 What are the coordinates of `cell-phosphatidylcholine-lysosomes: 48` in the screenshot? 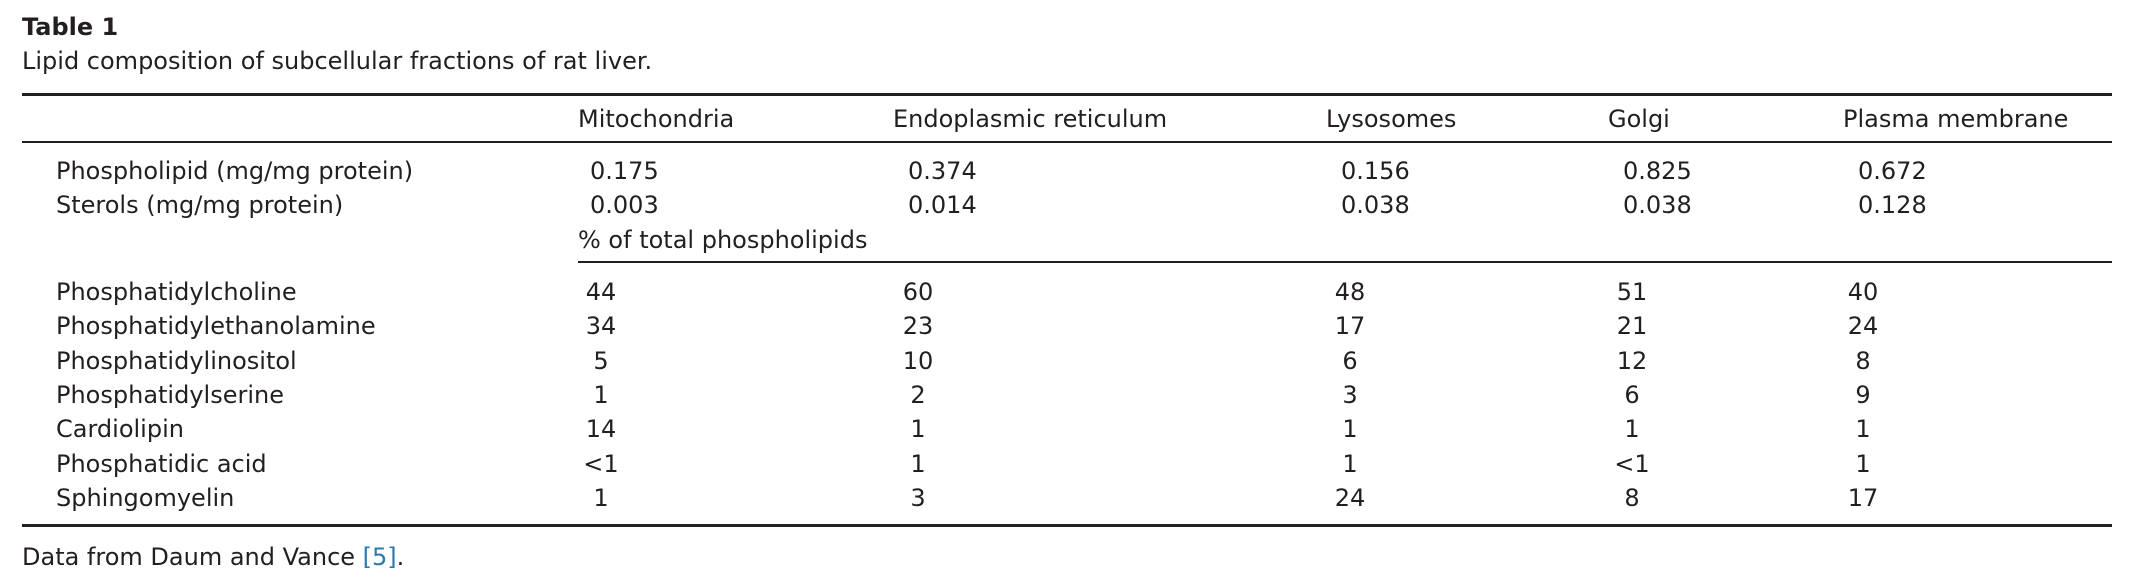 It's located at (1350, 292).